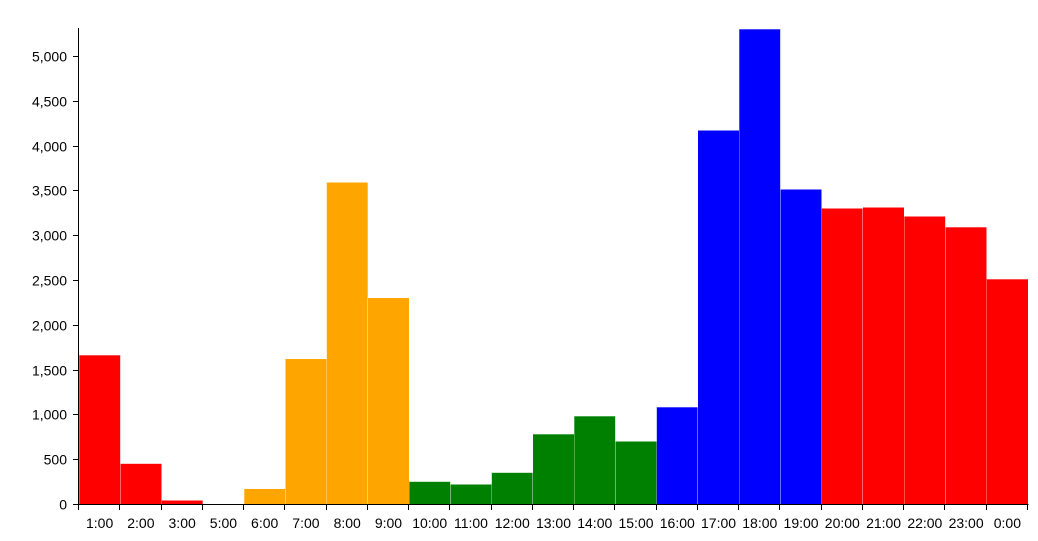  I want to click on x-tick-label: 12:00, so click(512, 523).